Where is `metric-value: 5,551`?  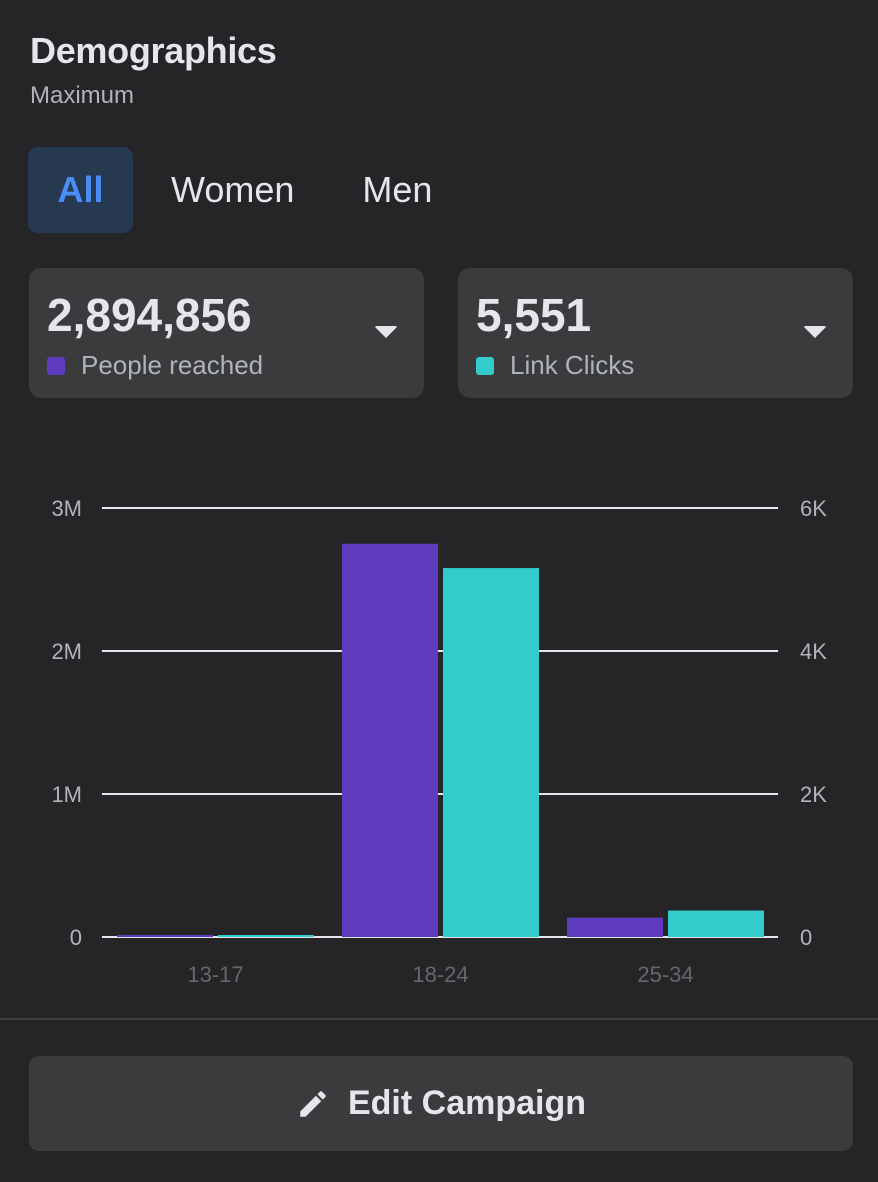
metric-value: 5,551 is located at coordinates (534, 315).